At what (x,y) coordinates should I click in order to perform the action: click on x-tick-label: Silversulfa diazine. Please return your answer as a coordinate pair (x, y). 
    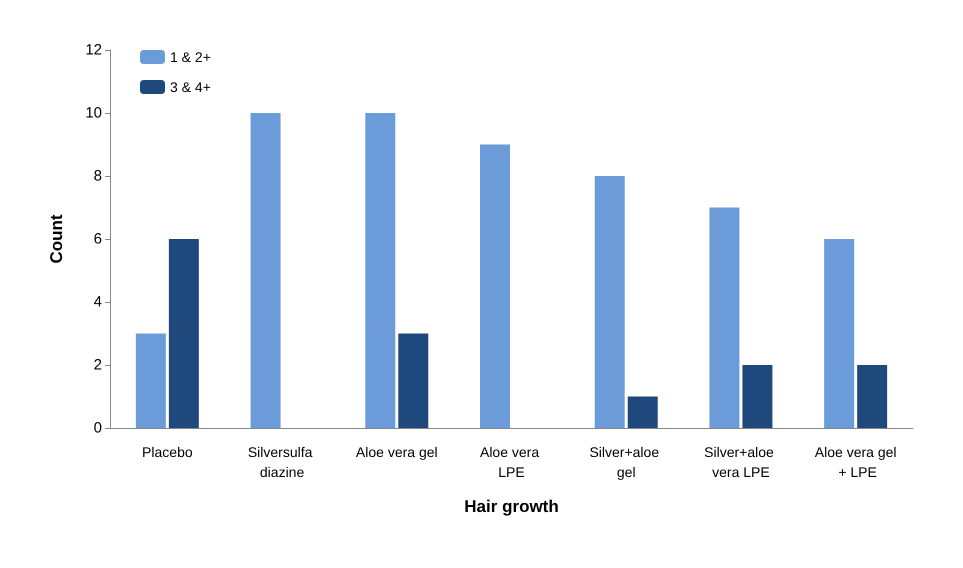
    Looking at the image, I should click on (282, 462).